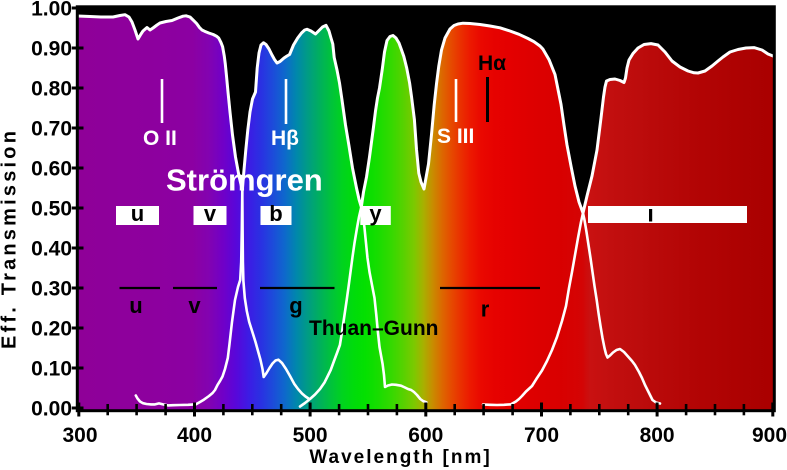 The width and height of the screenshot is (787, 470). What do you see at coordinates (425, 435) in the screenshot?
I see `svg-text: 600` at bounding box center [425, 435].